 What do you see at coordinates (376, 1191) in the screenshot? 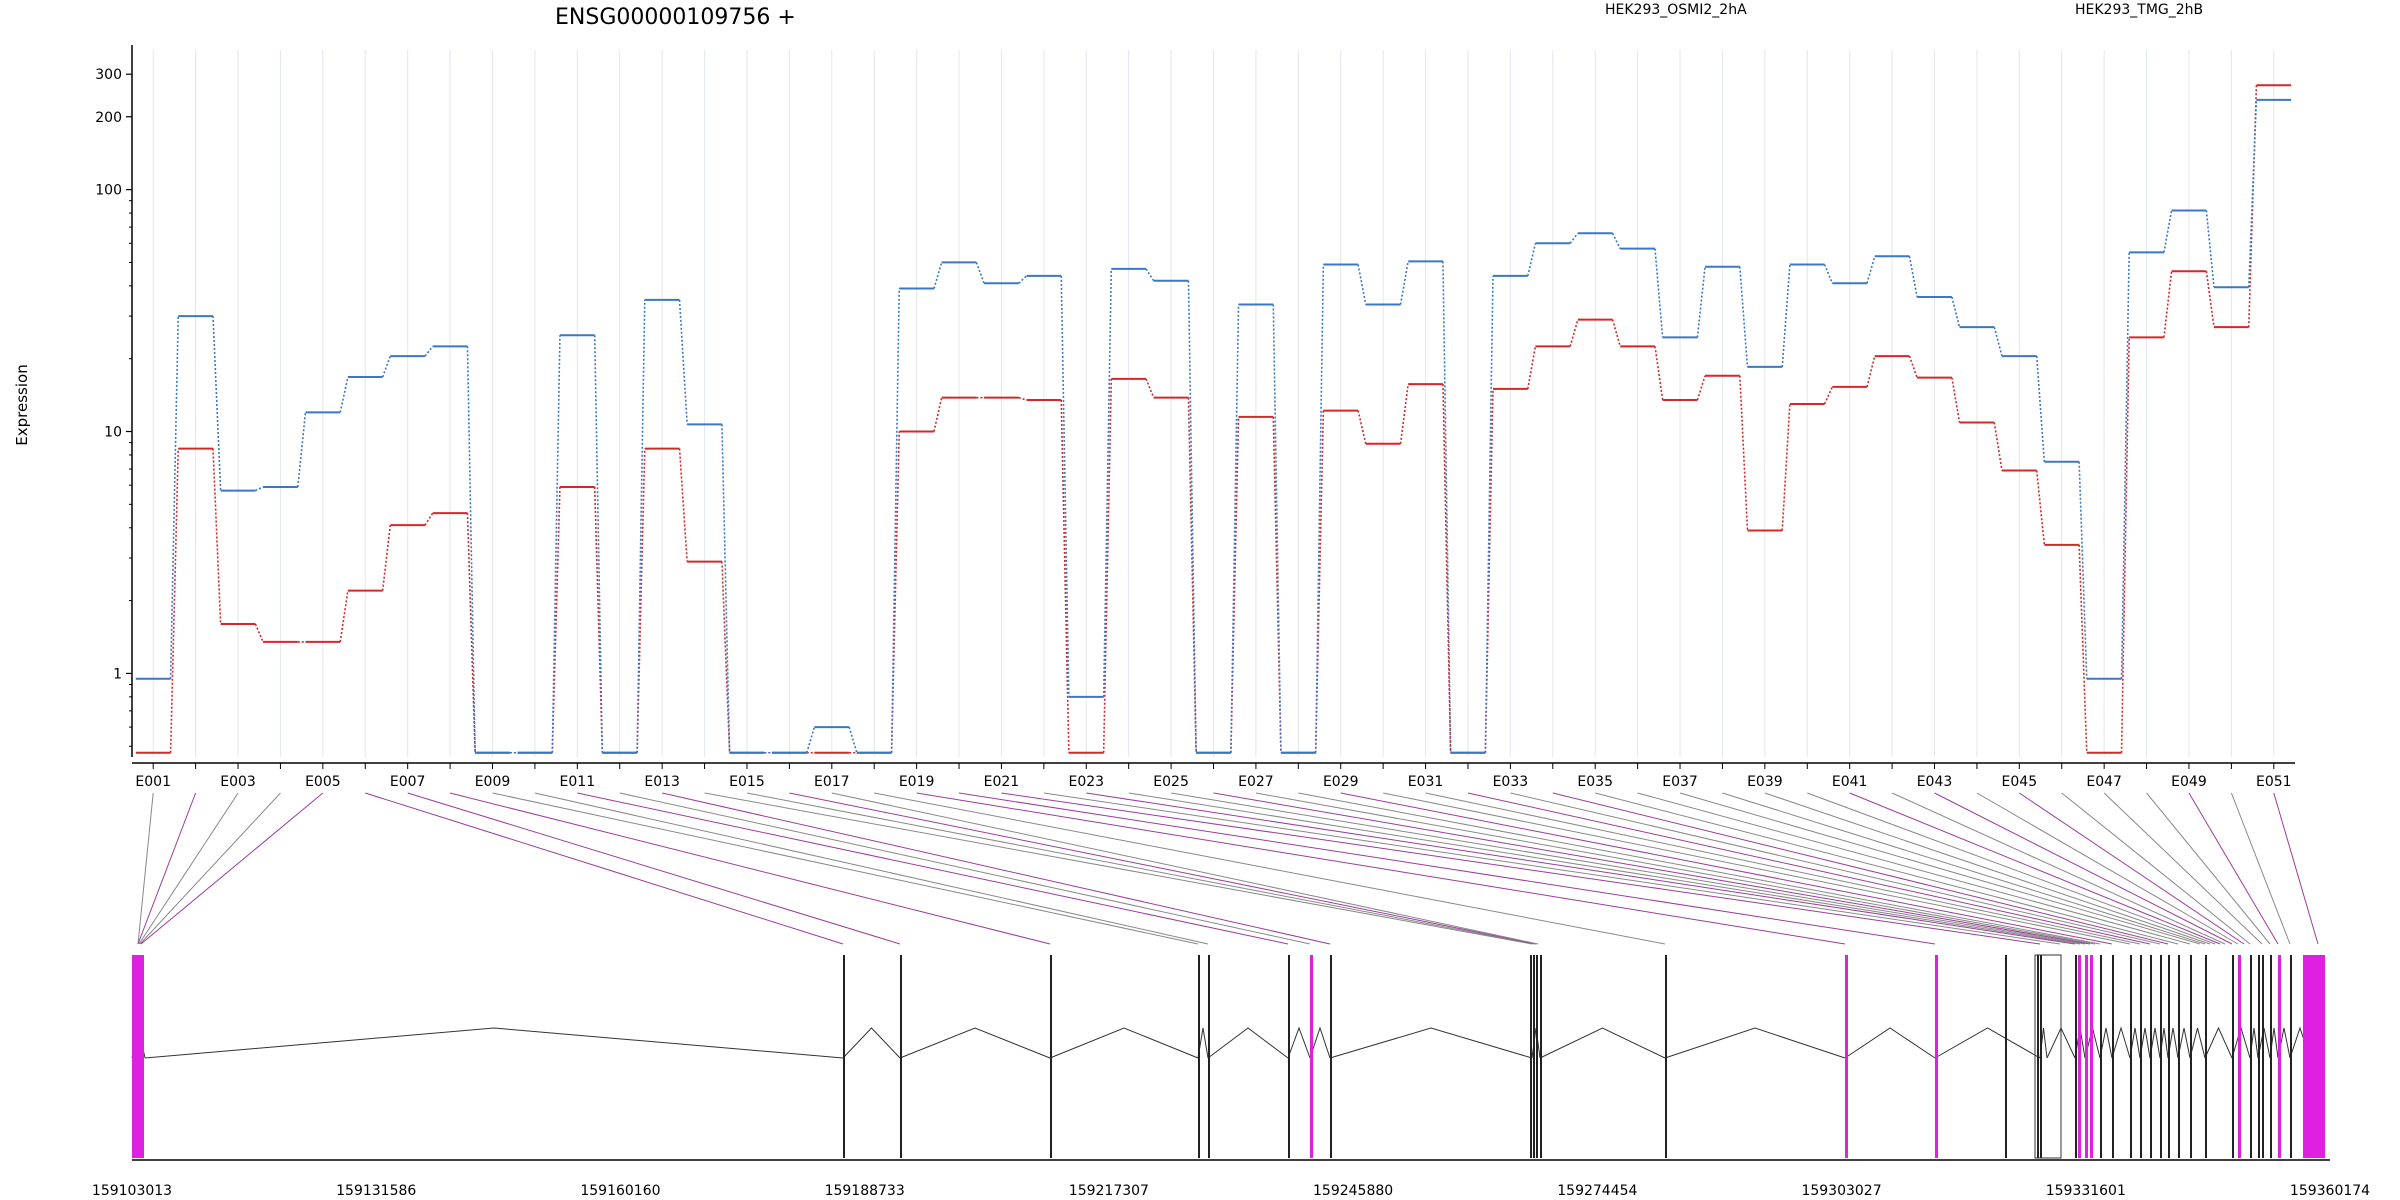
I see `genomic-coordinate-label: 159131586` at bounding box center [376, 1191].